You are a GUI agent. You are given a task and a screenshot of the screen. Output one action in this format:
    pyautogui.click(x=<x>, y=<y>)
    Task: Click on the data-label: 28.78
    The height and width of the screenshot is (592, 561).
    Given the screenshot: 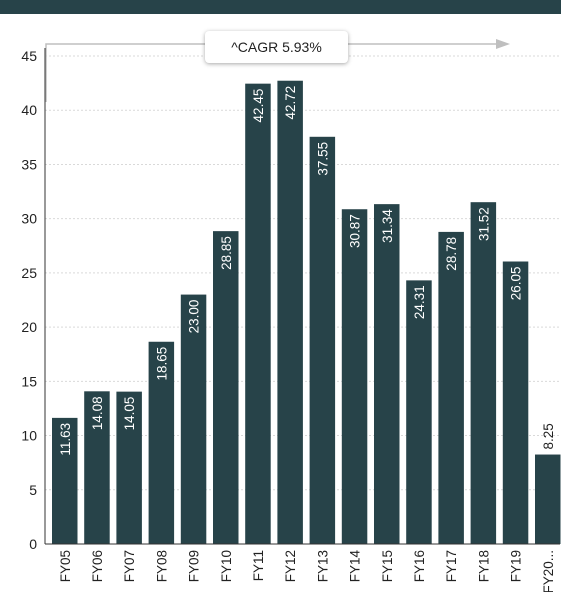 What is the action you would take?
    pyautogui.click(x=451, y=254)
    